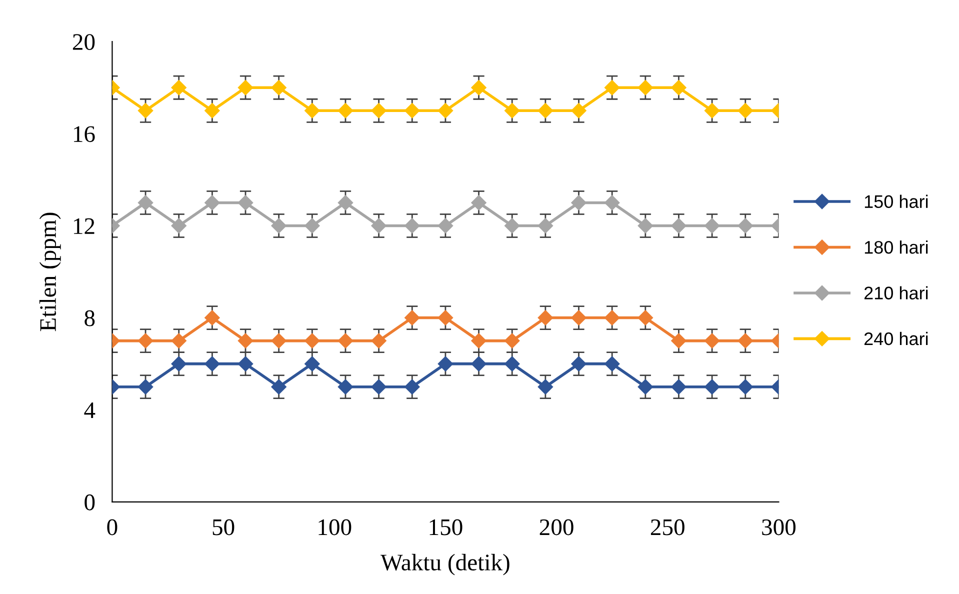 Image resolution: width=959 pixels, height=594 pixels. Describe the element at coordinates (896, 293) in the screenshot. I see `legend-label: 210 hari` at that location.